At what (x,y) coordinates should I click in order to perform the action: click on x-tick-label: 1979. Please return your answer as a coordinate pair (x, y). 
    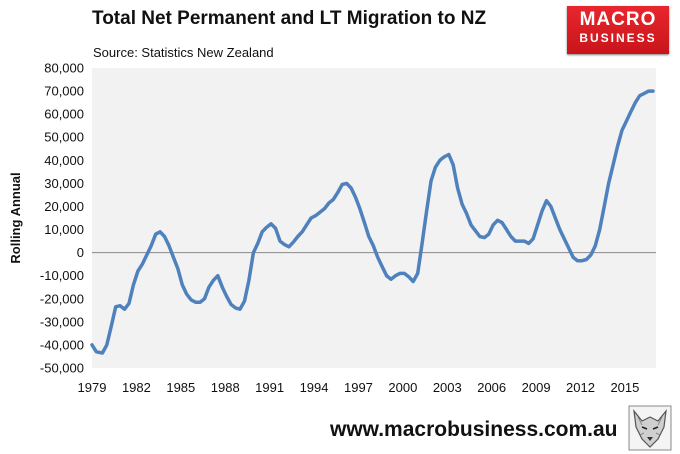
    Looking at the image, I should click on (92, 387).